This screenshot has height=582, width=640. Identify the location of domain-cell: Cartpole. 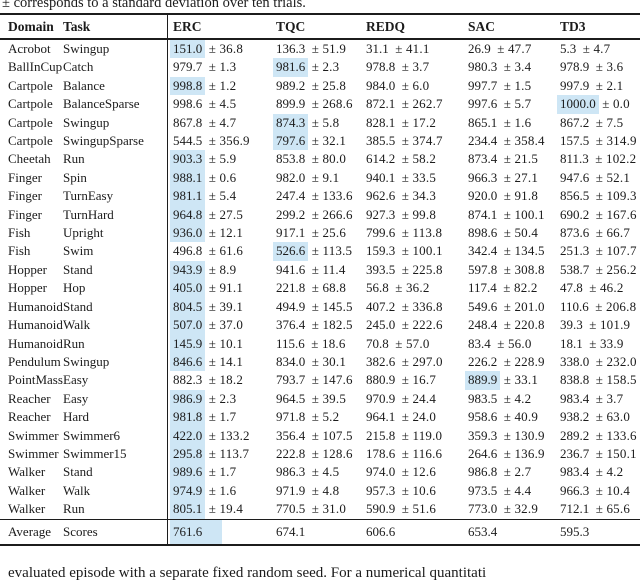
(30, 85).